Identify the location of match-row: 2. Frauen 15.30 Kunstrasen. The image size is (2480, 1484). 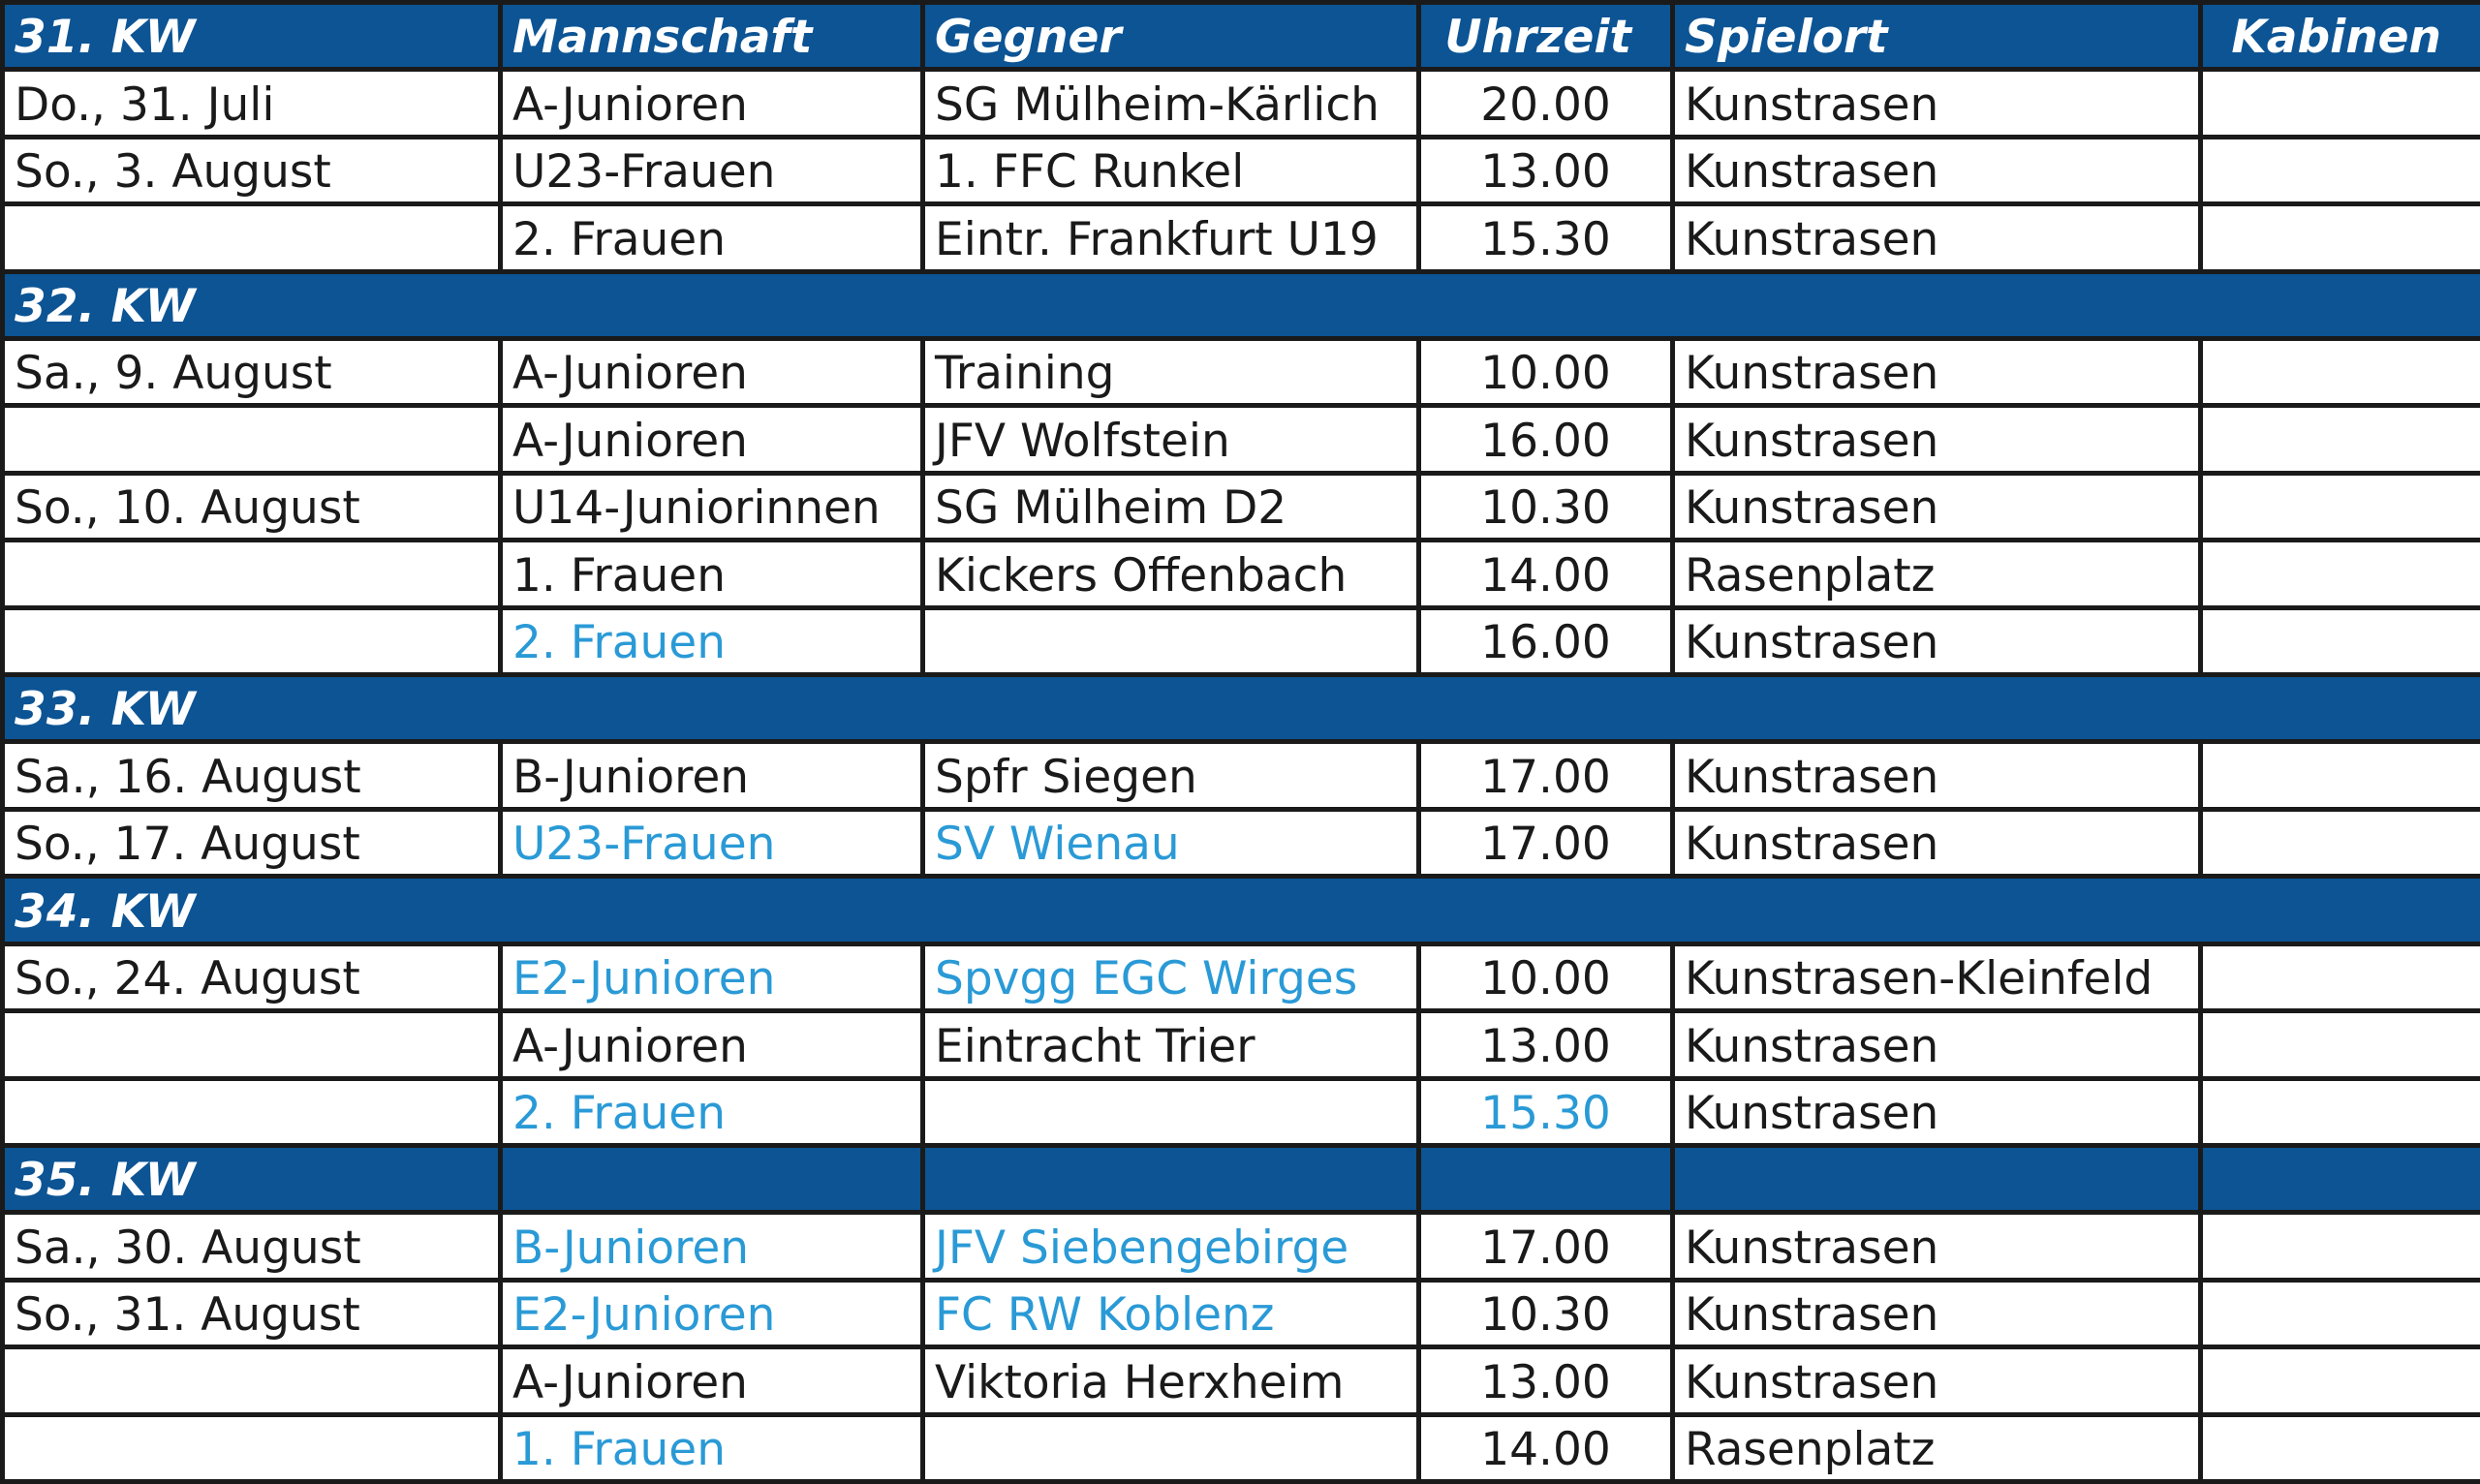
(1240, 1111).